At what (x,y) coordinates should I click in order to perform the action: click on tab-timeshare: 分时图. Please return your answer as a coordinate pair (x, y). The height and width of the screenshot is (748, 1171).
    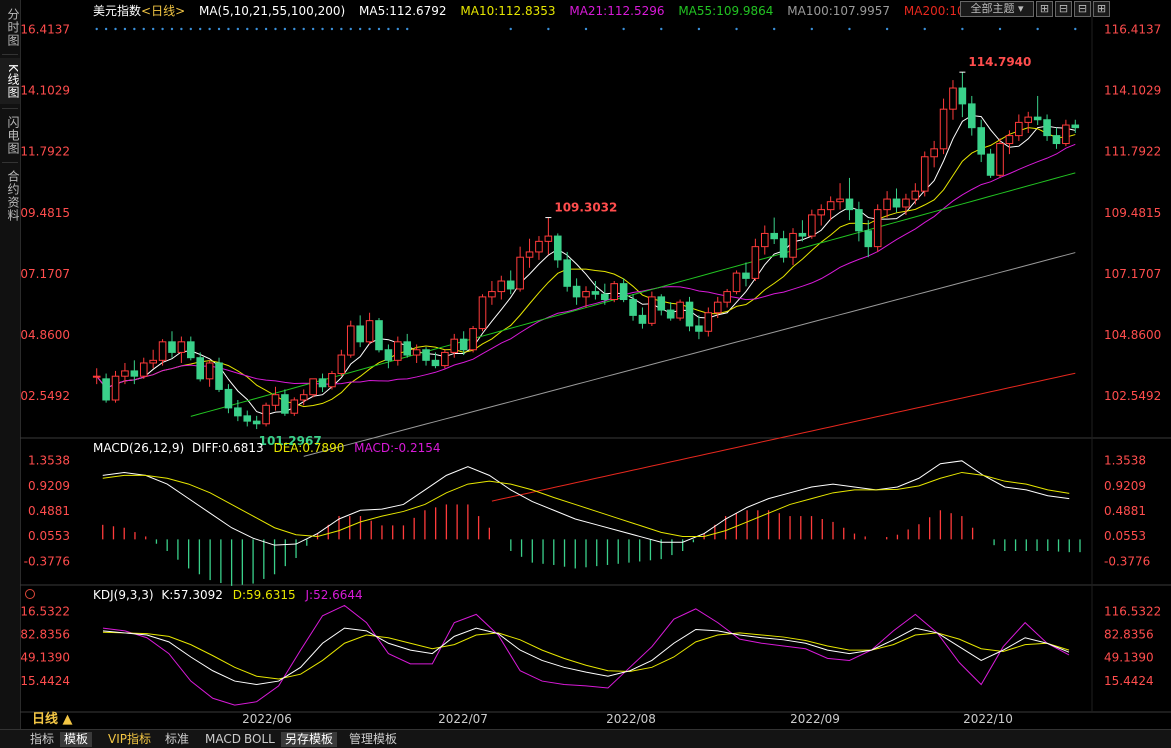
    Looking at the image, I should click on (13, 27).